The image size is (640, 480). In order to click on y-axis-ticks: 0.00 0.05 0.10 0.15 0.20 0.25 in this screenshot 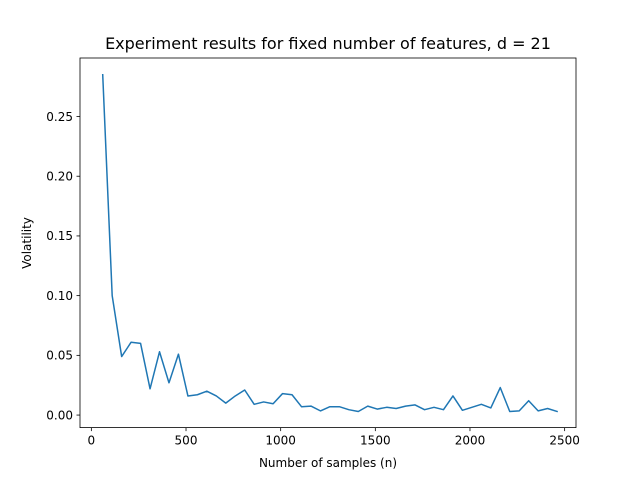, I will do `click(63, 266)`.